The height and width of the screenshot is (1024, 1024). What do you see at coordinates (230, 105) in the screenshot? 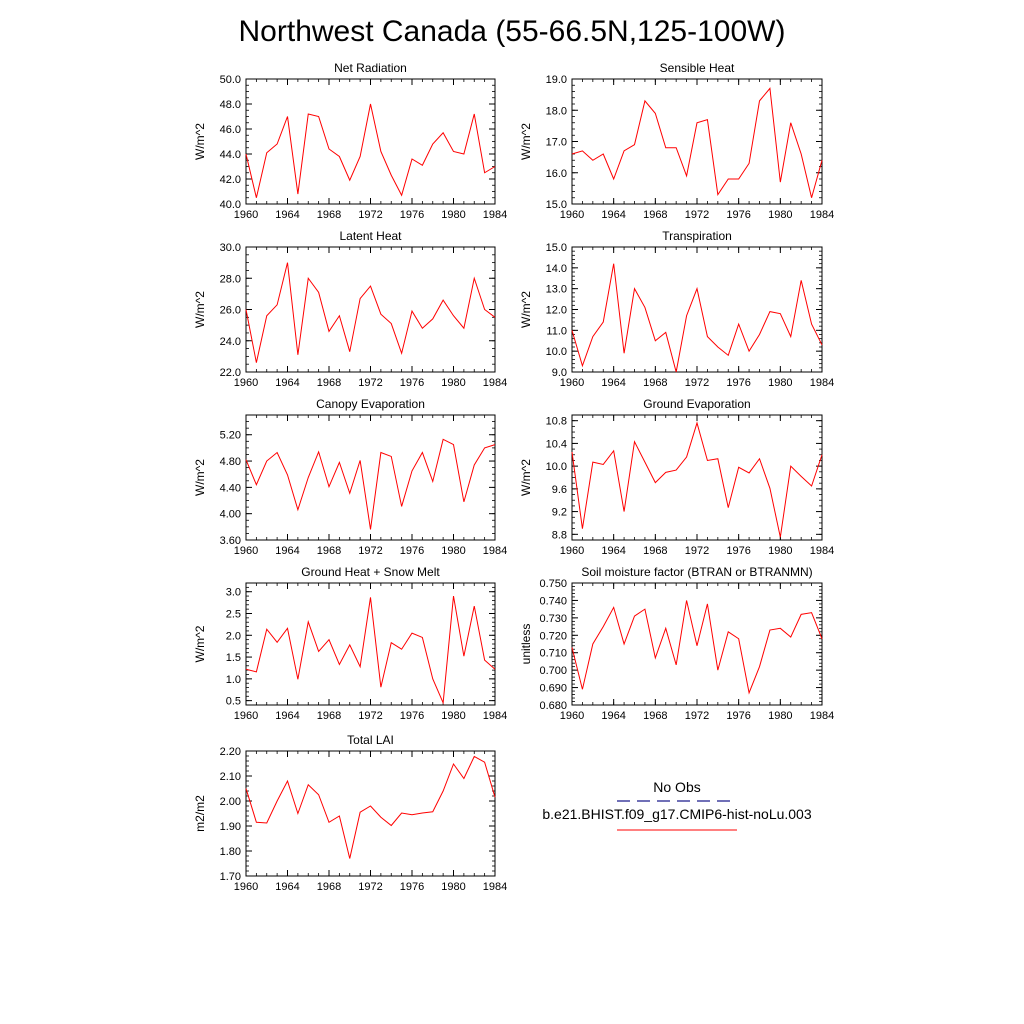
I see `y-tick-label: 48.0` at bounding box center [230, 105].